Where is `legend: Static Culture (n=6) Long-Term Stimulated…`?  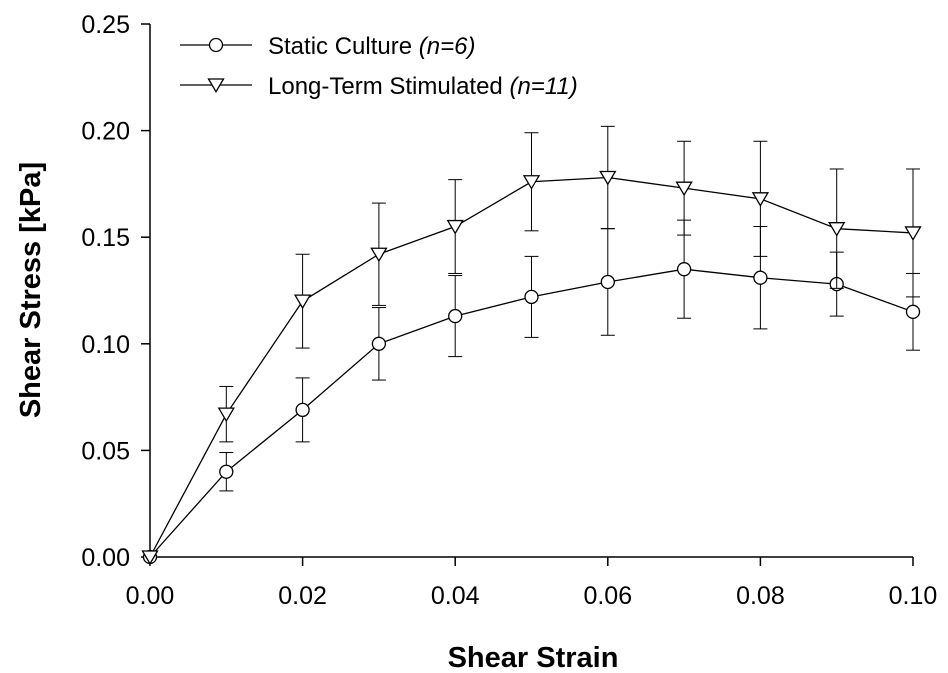 legend: Static Culture (n=6) Long-Term Stimulated… is located at coordinates (379, 66).